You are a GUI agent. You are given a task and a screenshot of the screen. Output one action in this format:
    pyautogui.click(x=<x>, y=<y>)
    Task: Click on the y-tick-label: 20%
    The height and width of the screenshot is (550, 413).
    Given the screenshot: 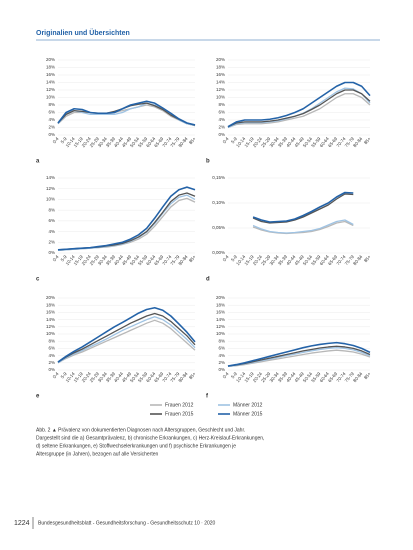 What is the action you would take?
    pyautogui.click(x=220, y=59)
    